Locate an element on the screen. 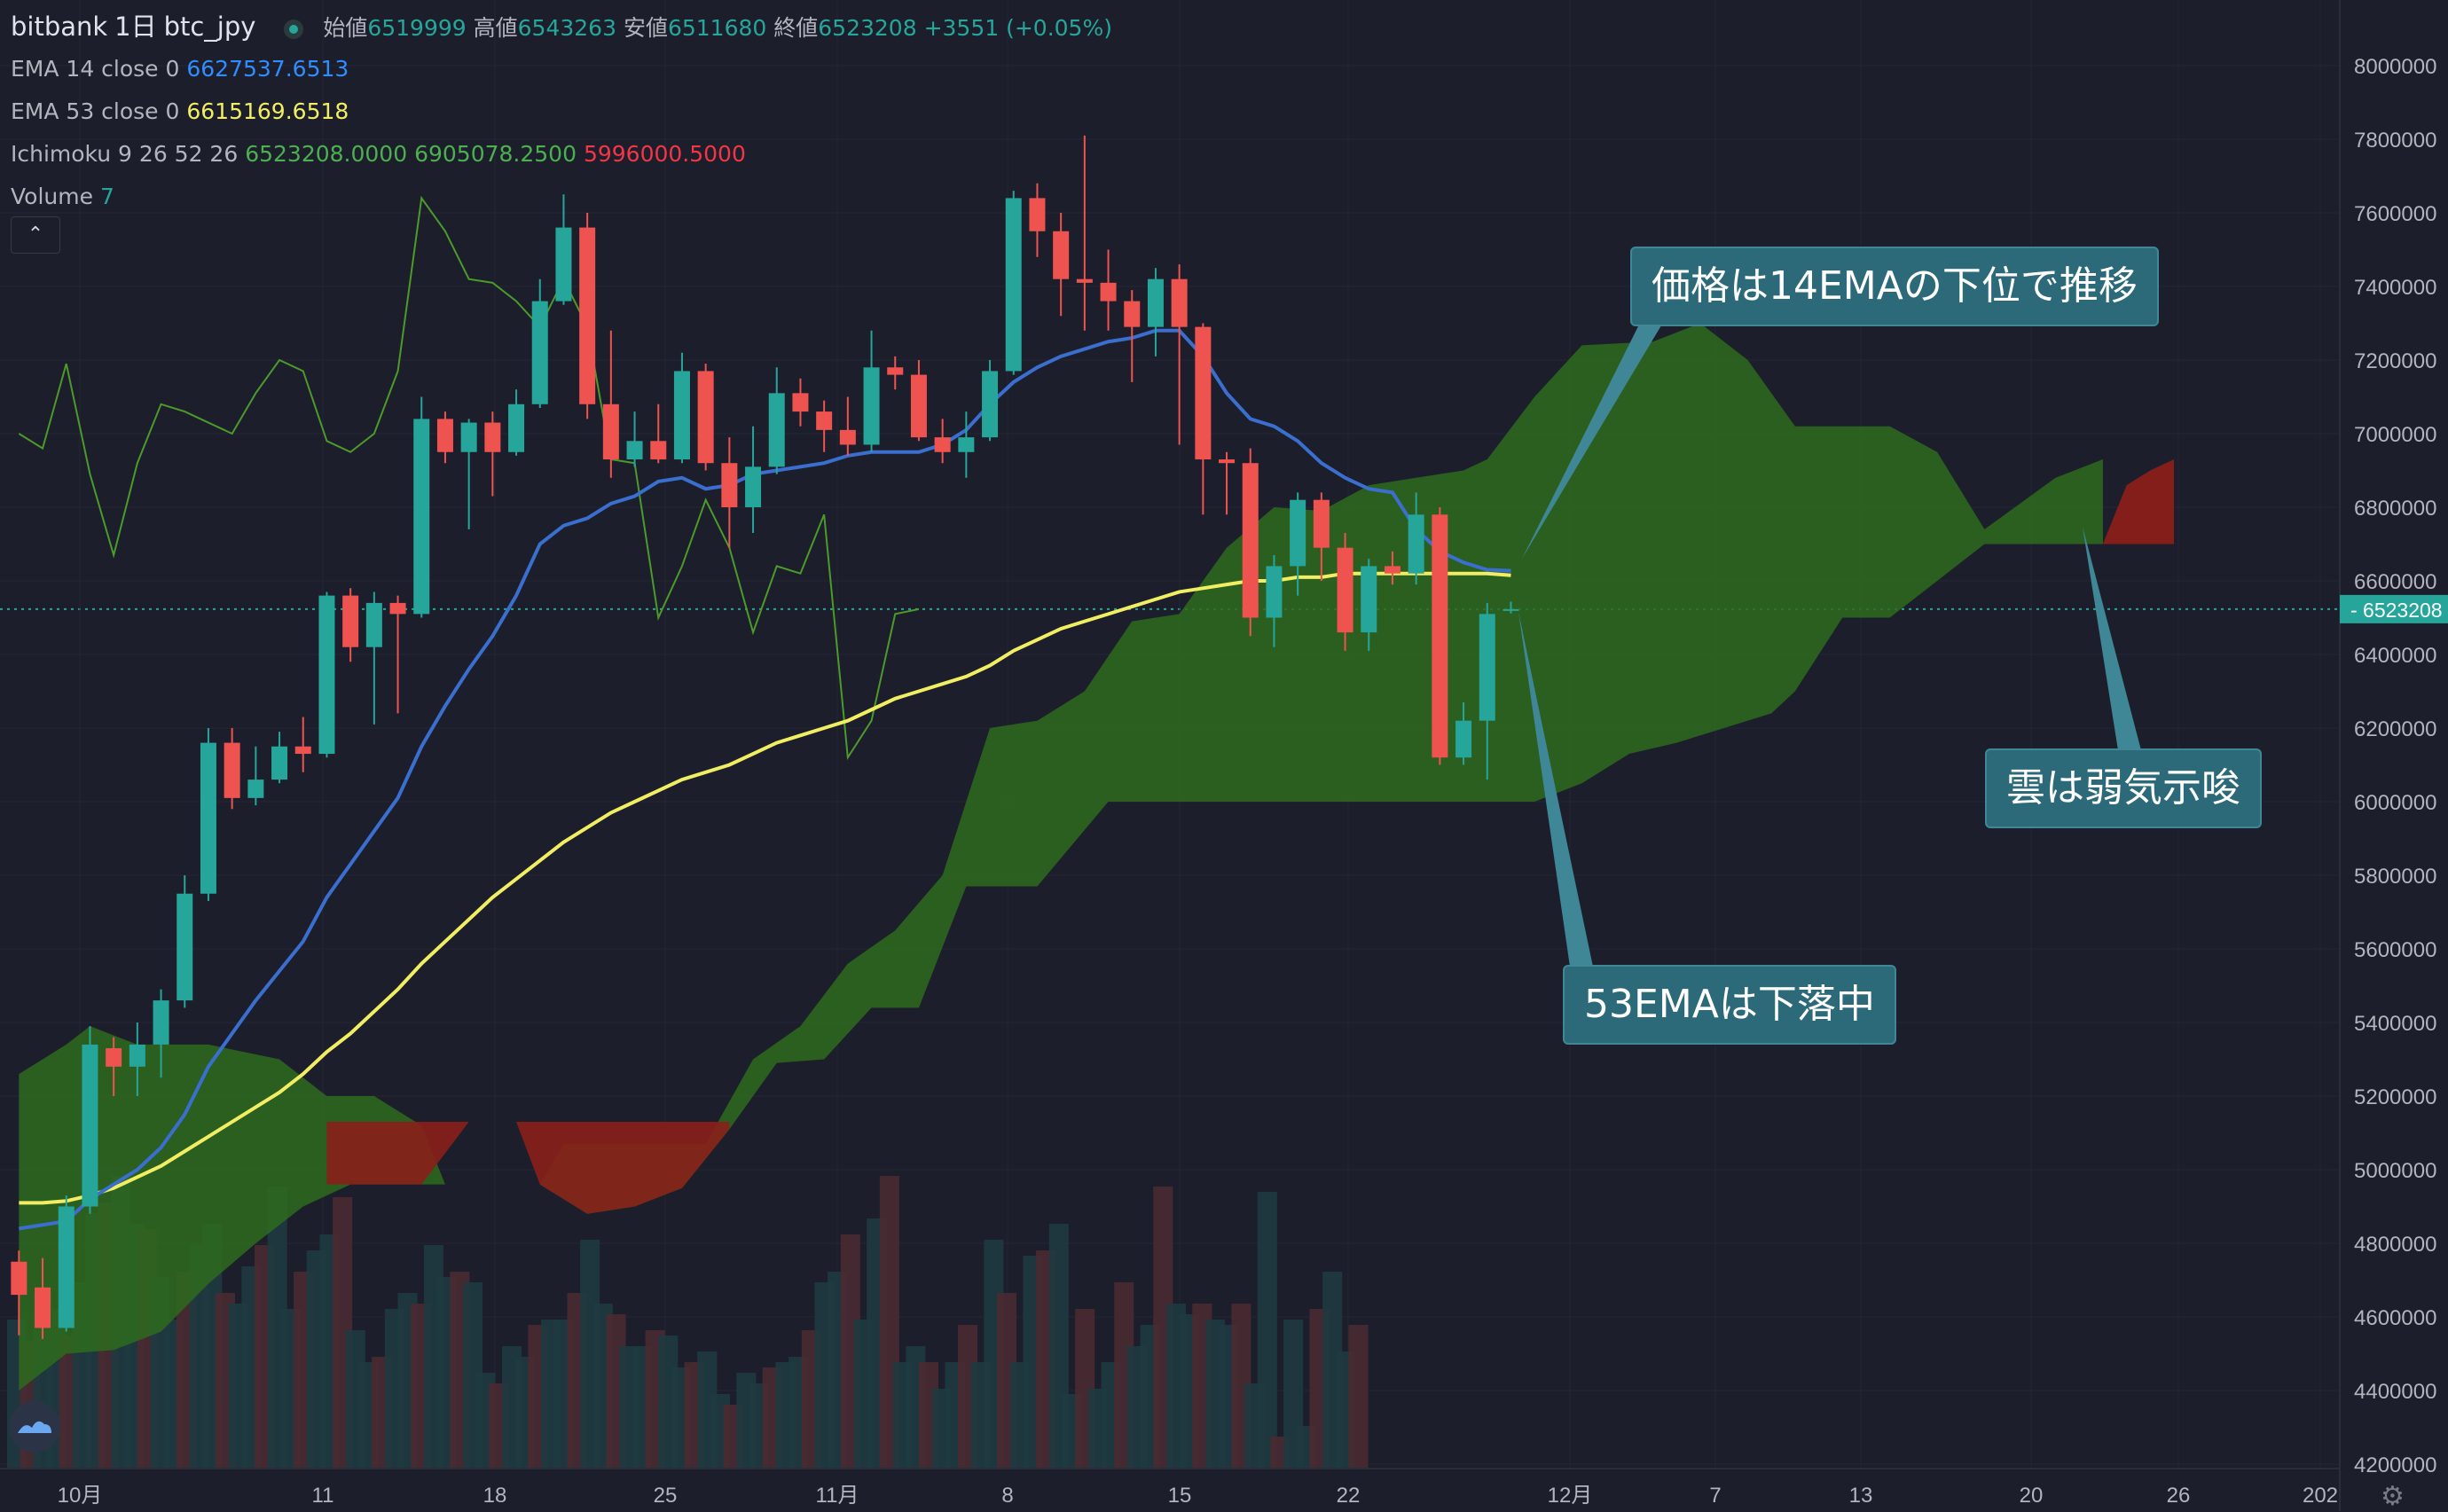 Image resolution: width=2448 pixels, height=1512 pixels. price-tick-label: 6200000 is located at coordinates (2395, 729).